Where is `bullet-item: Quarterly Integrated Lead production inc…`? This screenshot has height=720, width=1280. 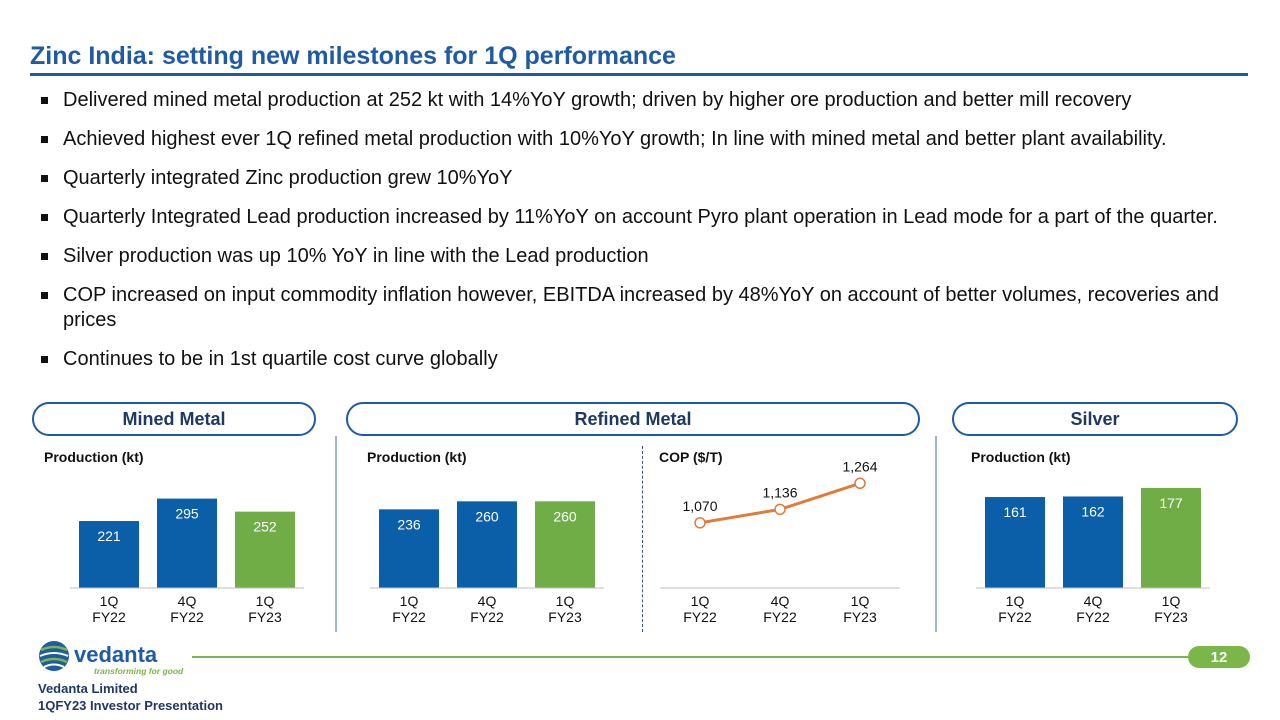 bullet-item: Quarterly Integrated Lead production inc… is located at coordinates (653, 217).